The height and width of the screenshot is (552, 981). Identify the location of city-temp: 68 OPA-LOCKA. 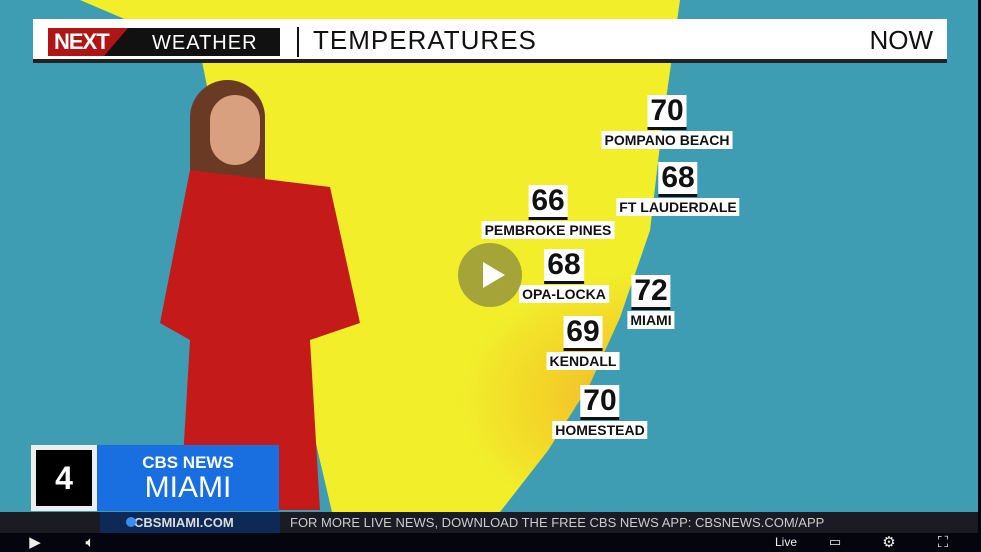
(564, 276).